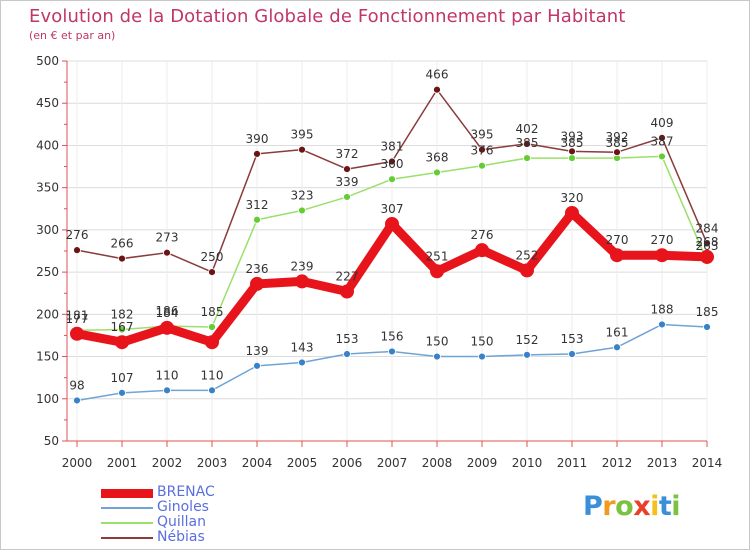 This screenshot has width=750, height=550. I want to click on point-ginoles-2013, so click(662, 324).